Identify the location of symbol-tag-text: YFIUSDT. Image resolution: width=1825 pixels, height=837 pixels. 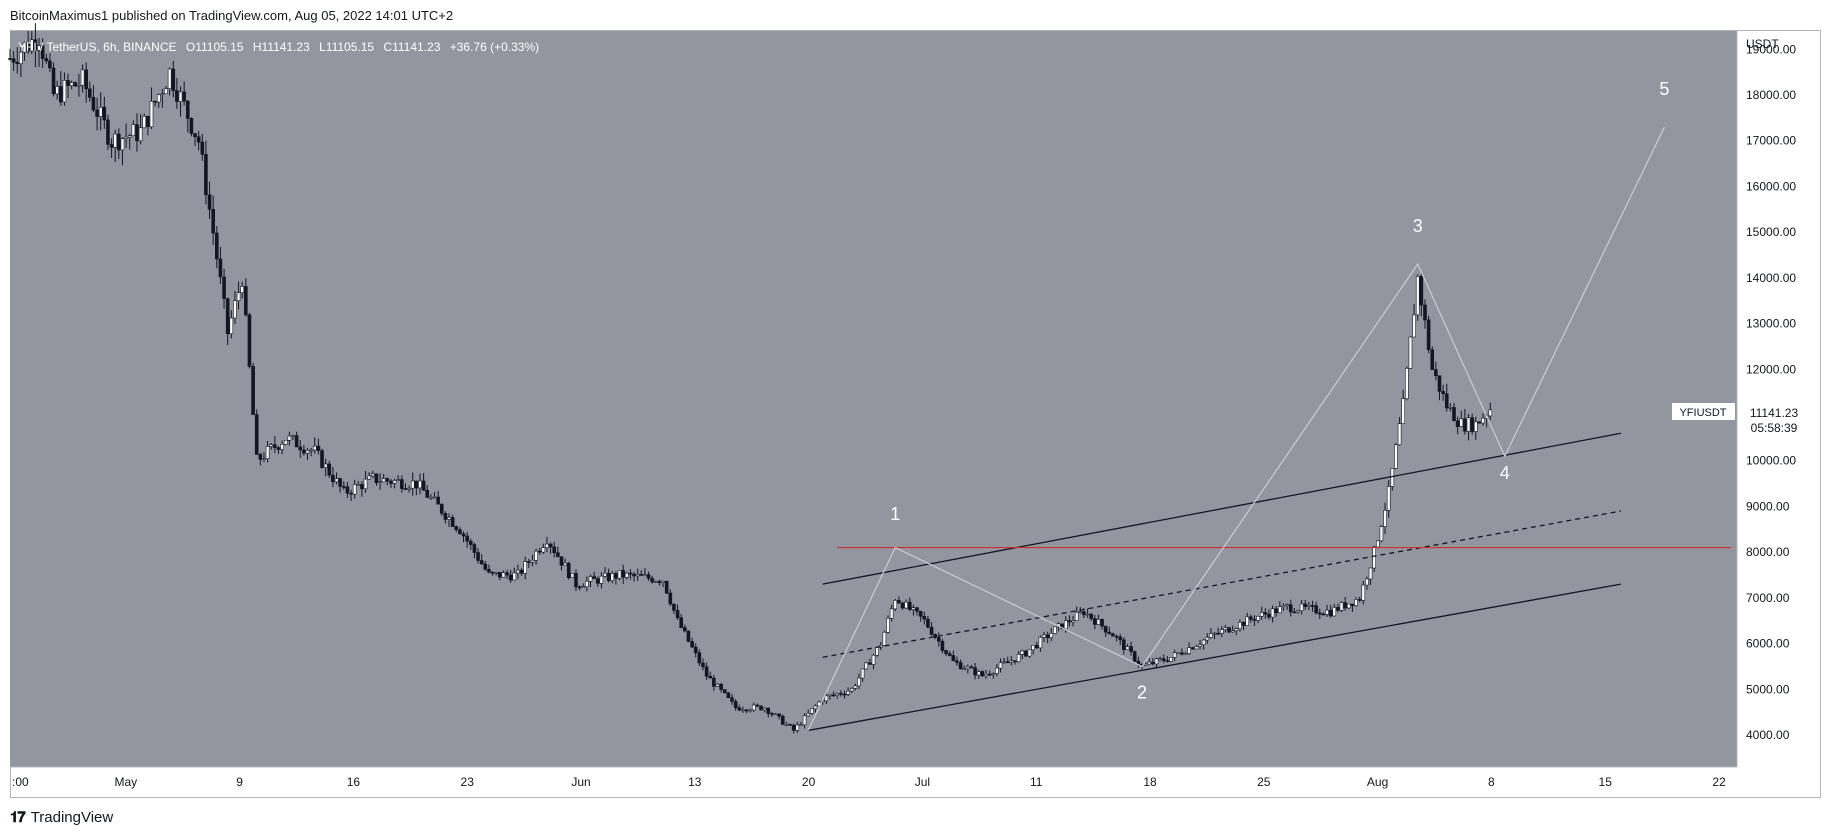
(1702, 413).